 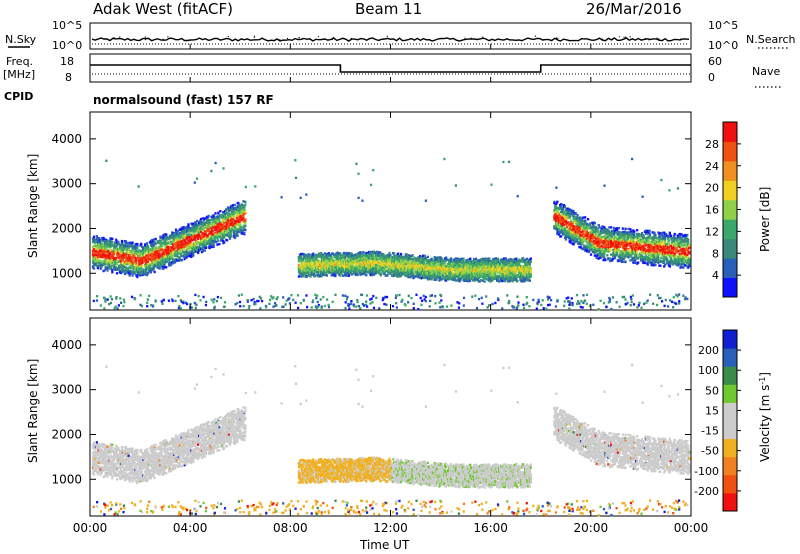 What do you see at coordinates (388, 9) in the screenshot?
I see `beam-title: Beam 11` at bounding box center [388, 9].